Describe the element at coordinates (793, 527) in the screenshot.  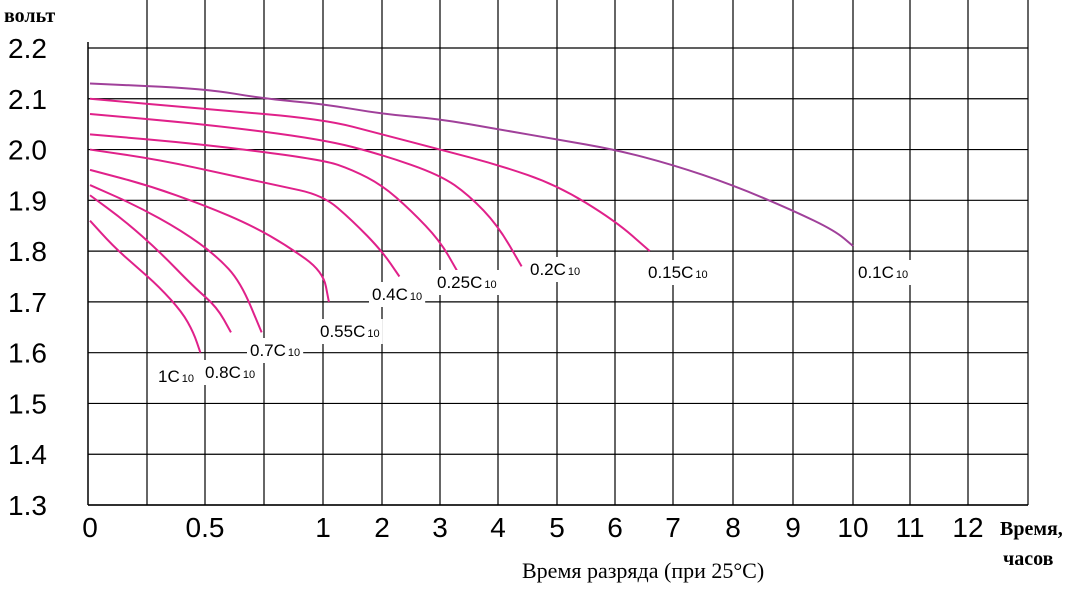
I see `x-tick-label: 9` at that location.